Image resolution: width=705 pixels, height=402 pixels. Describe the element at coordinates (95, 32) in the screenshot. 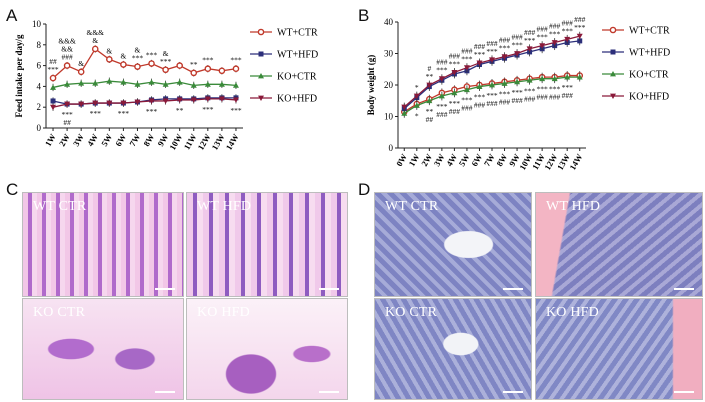

I see `significance-label: &&&` at that location.